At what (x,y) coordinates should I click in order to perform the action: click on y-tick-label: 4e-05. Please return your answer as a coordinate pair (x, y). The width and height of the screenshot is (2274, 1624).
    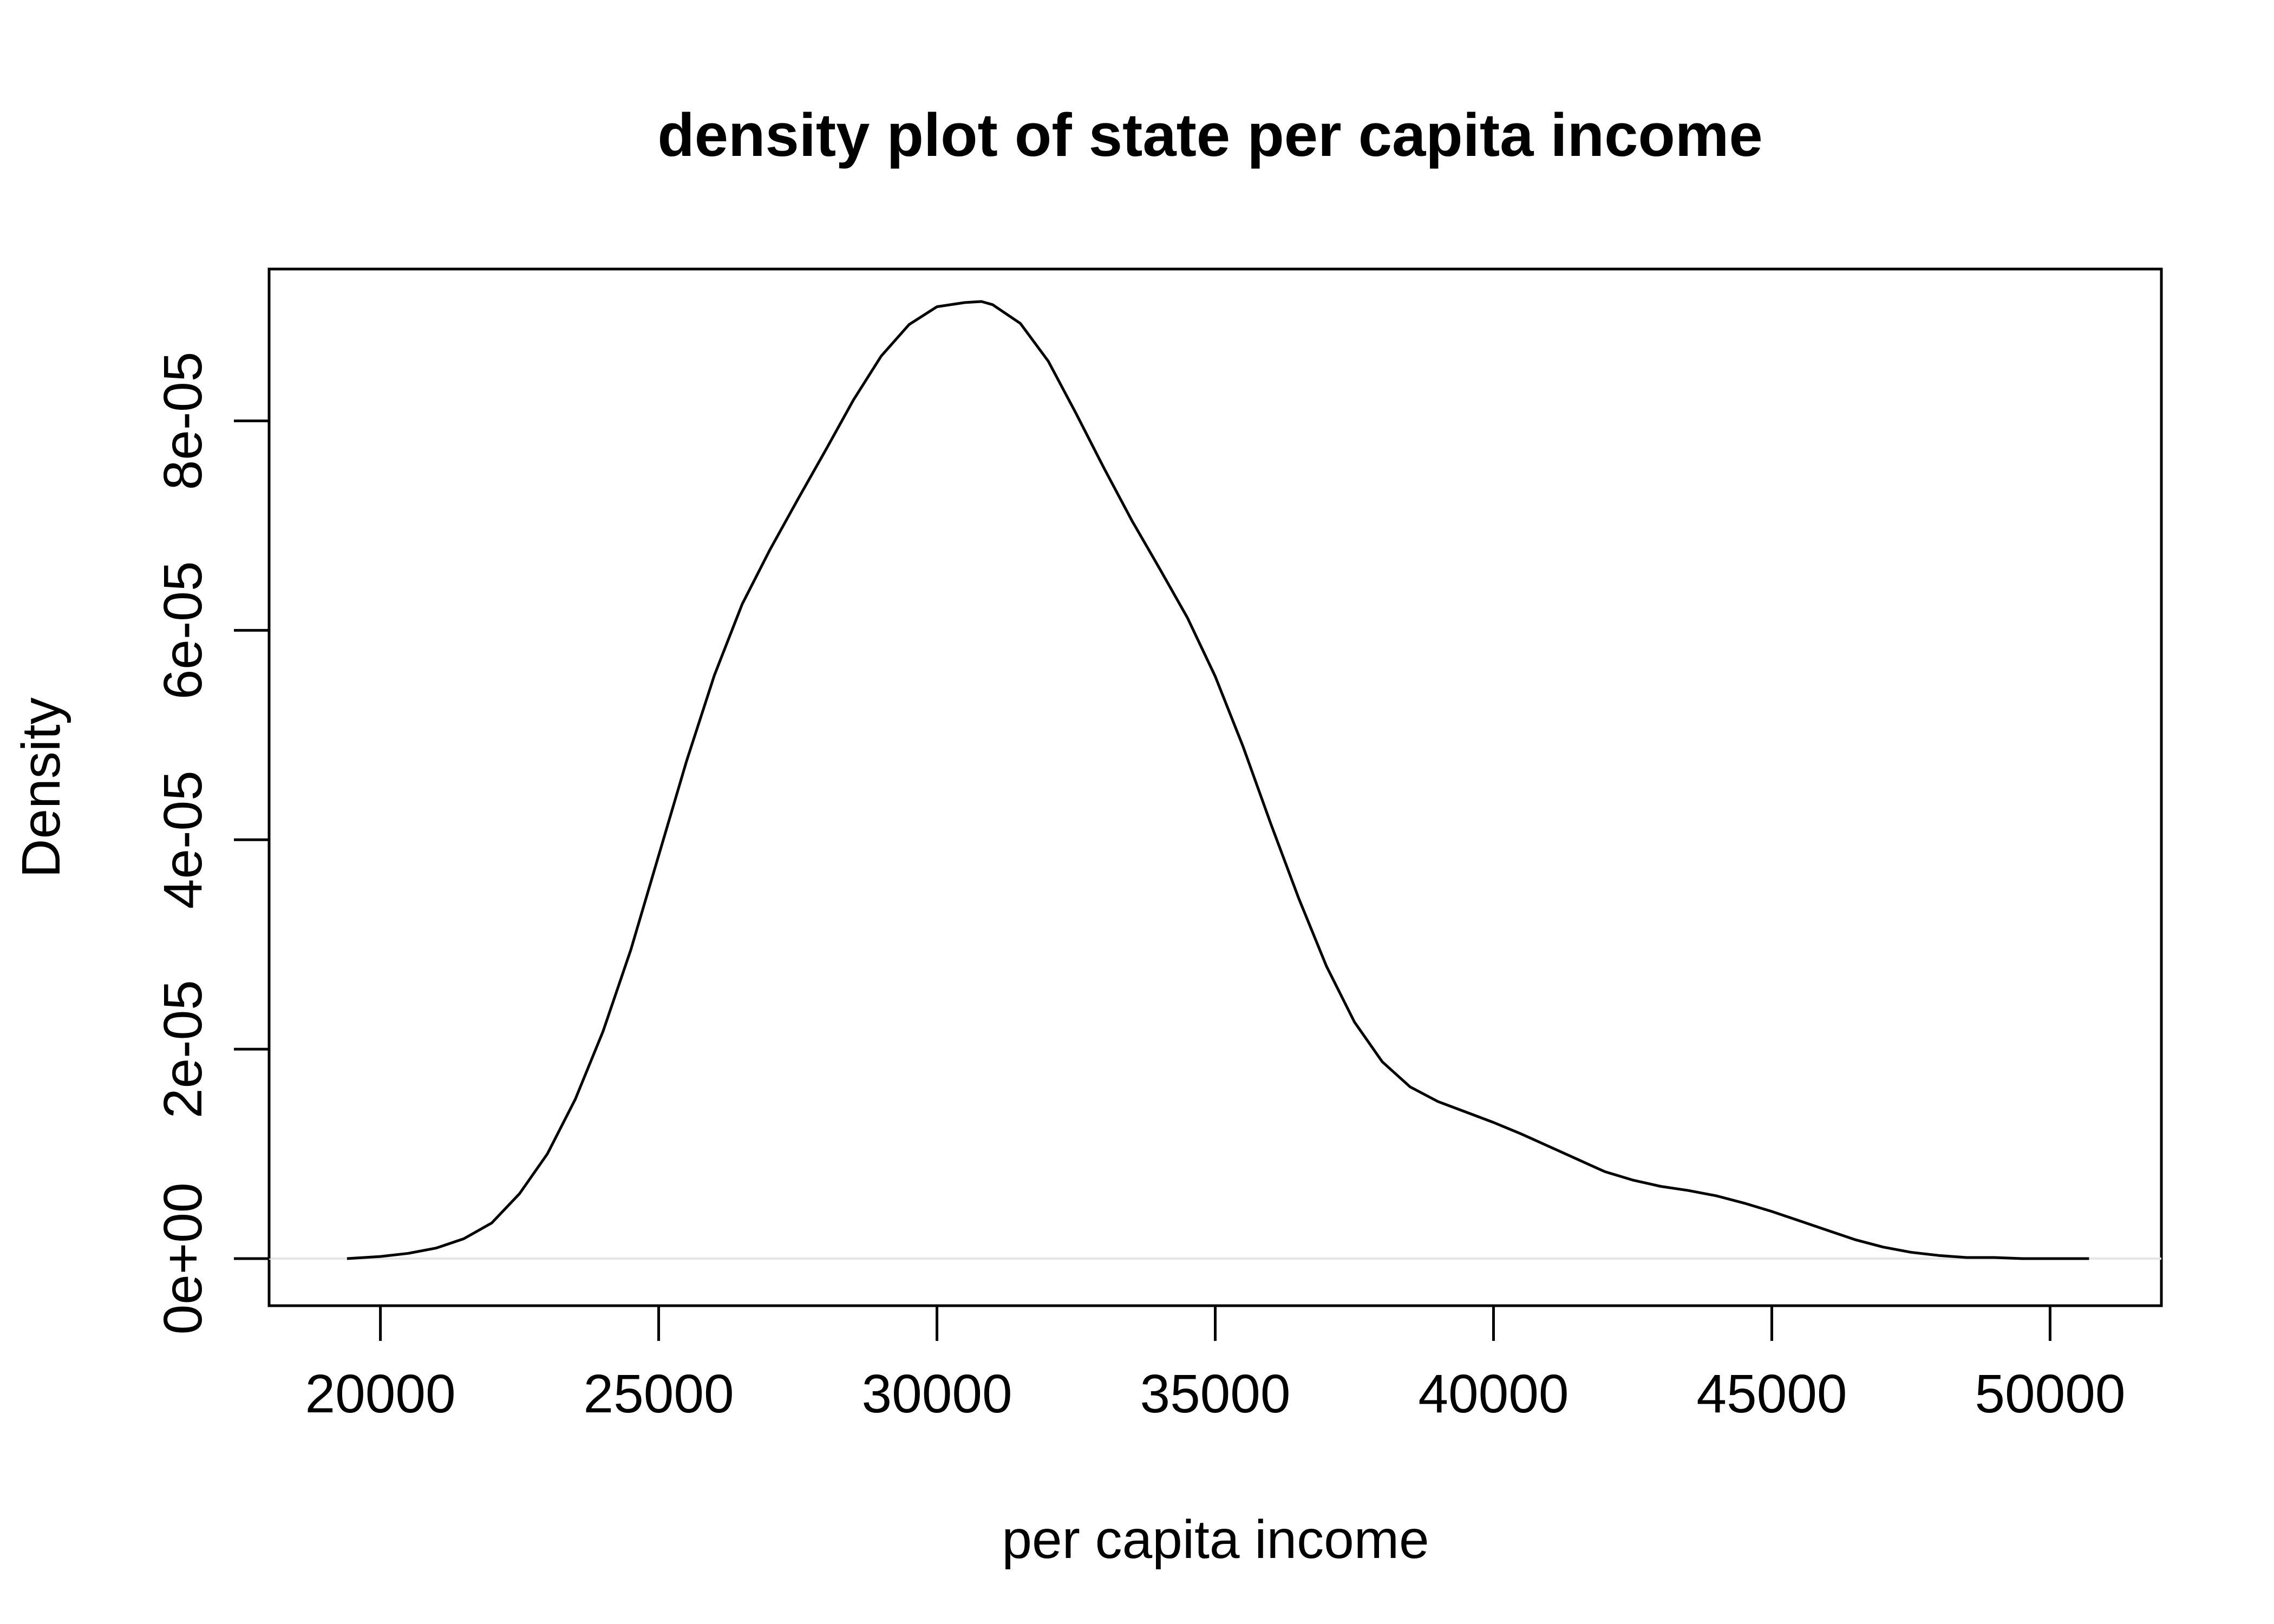
    Looking at the image, I should click on (183, 839).